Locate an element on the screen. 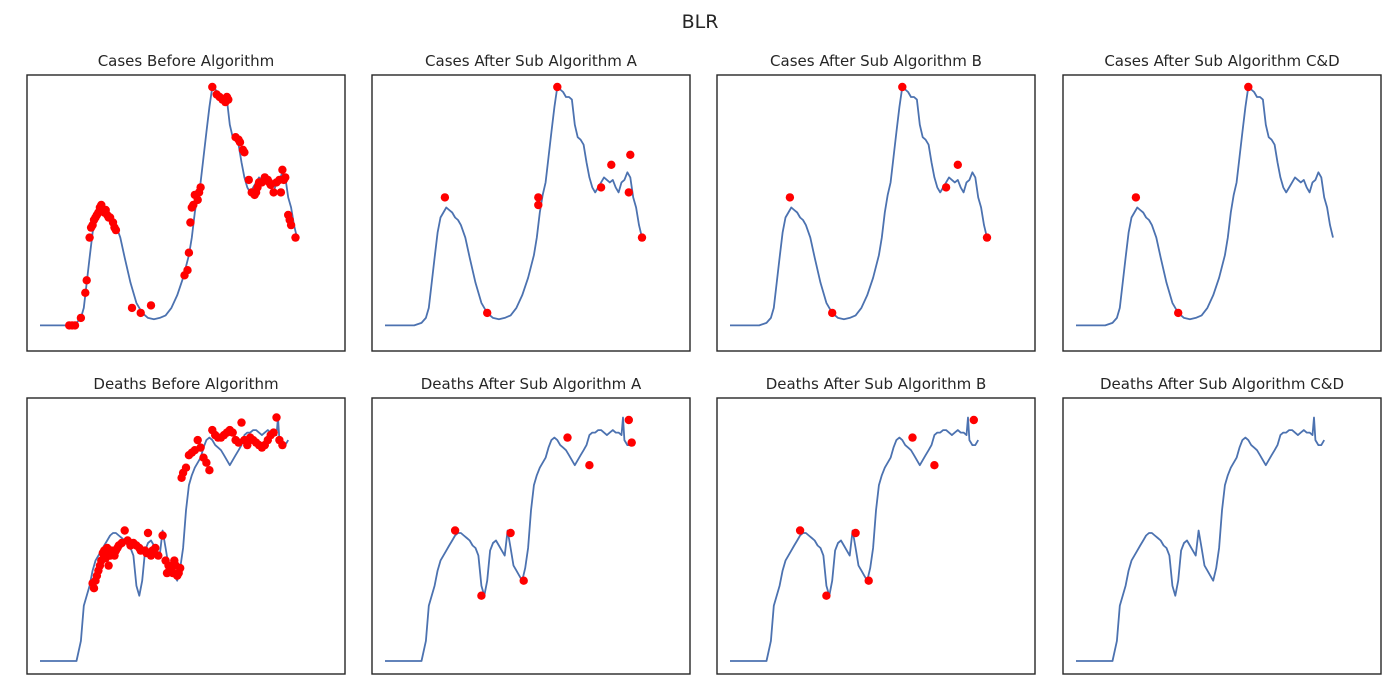 The width and height of the screenshot is (1400, 700). subplot-3: Cases After Sub Algorithm B is located at coordinates (876, 202).